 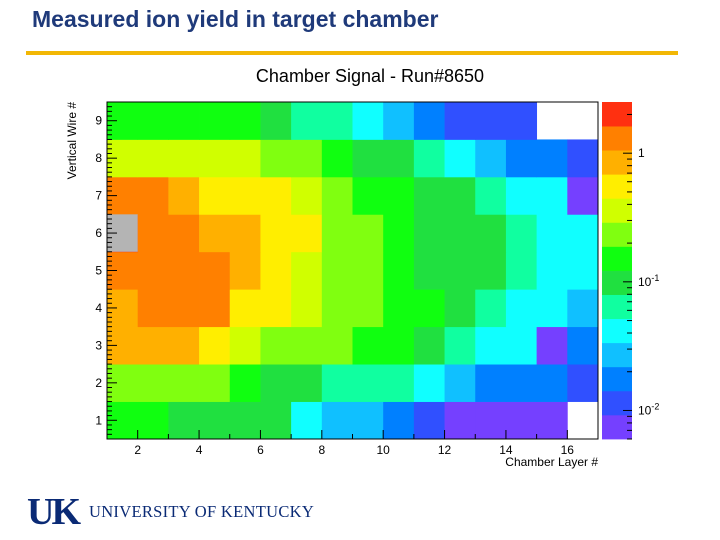 What do you see at coordinates (202, 511) in the screenshot?
I see `logo-text: UNIVERSITY OF KENTUCKY` at bounding box center [202, 511].